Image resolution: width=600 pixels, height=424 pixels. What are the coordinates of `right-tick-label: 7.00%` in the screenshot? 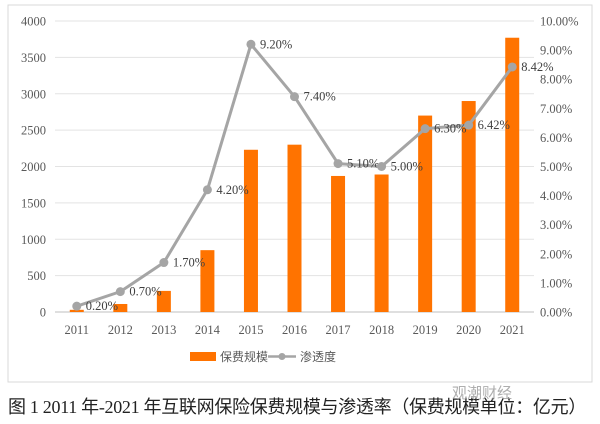 It's located at (556, 109).